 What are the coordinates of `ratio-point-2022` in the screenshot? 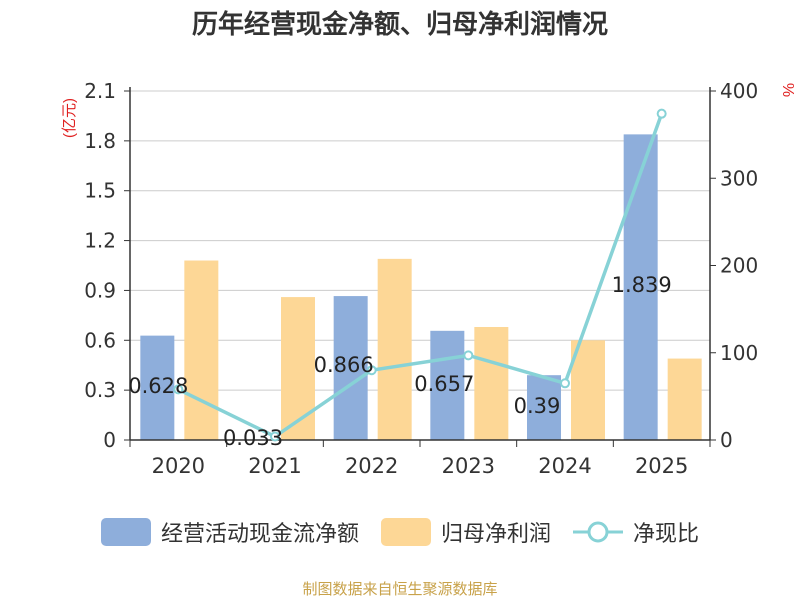 It's located at (371, 370).